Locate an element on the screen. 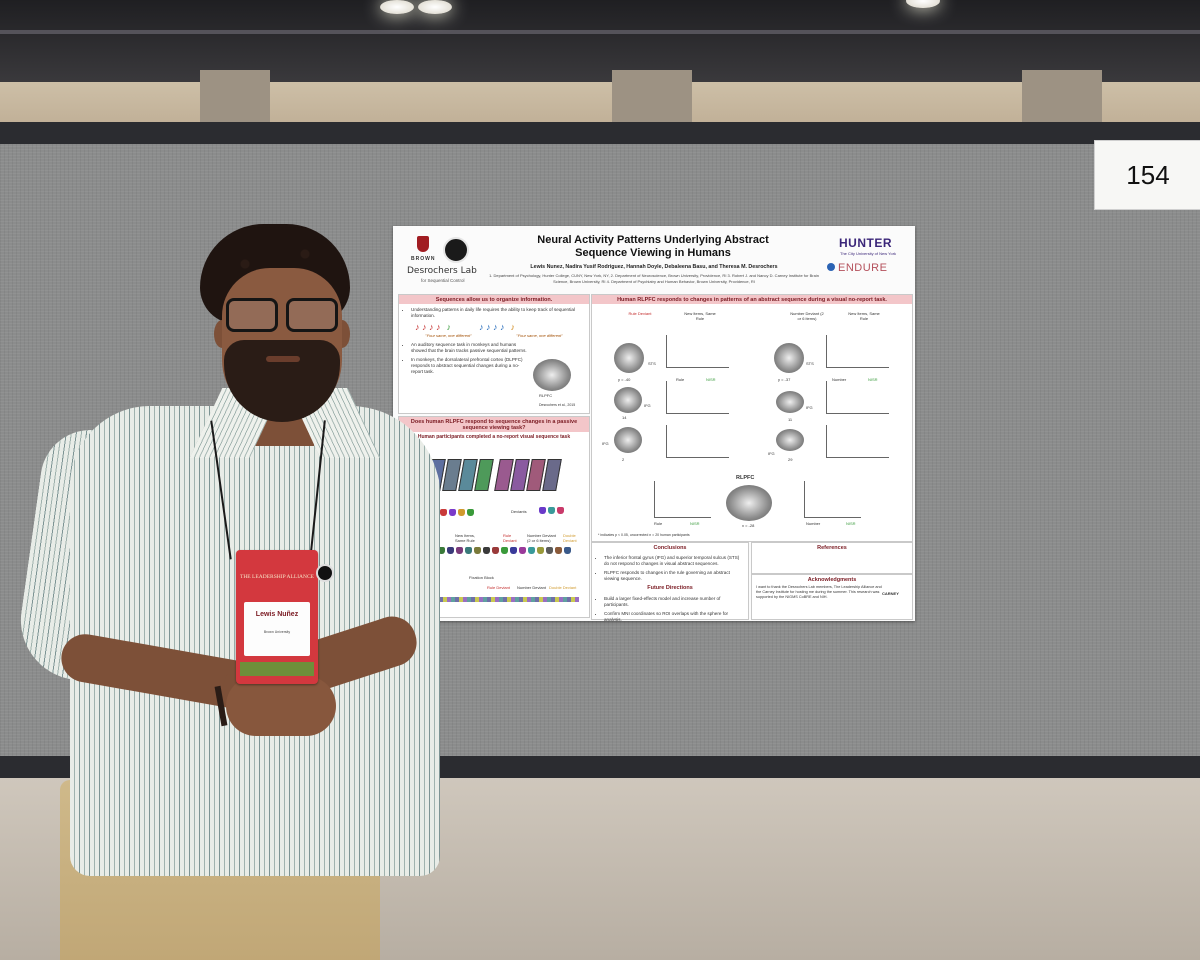  university-seal-icon is located at coordinates (456, 250).